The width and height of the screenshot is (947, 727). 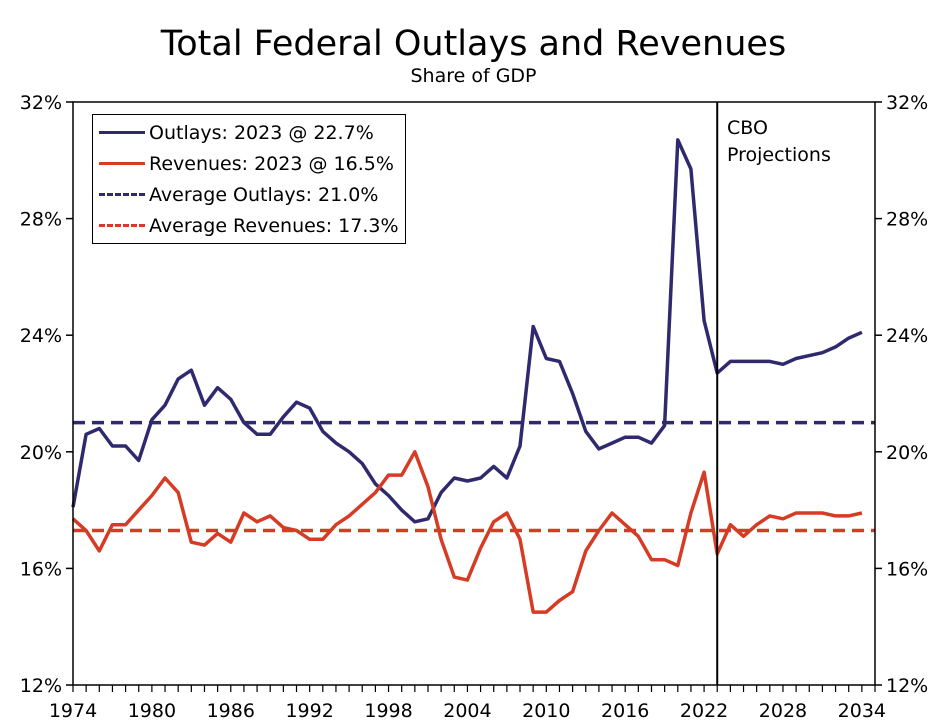 I want to click on chart-title: Total Federal Outlays and Revenues, so click(x=473, y=44).